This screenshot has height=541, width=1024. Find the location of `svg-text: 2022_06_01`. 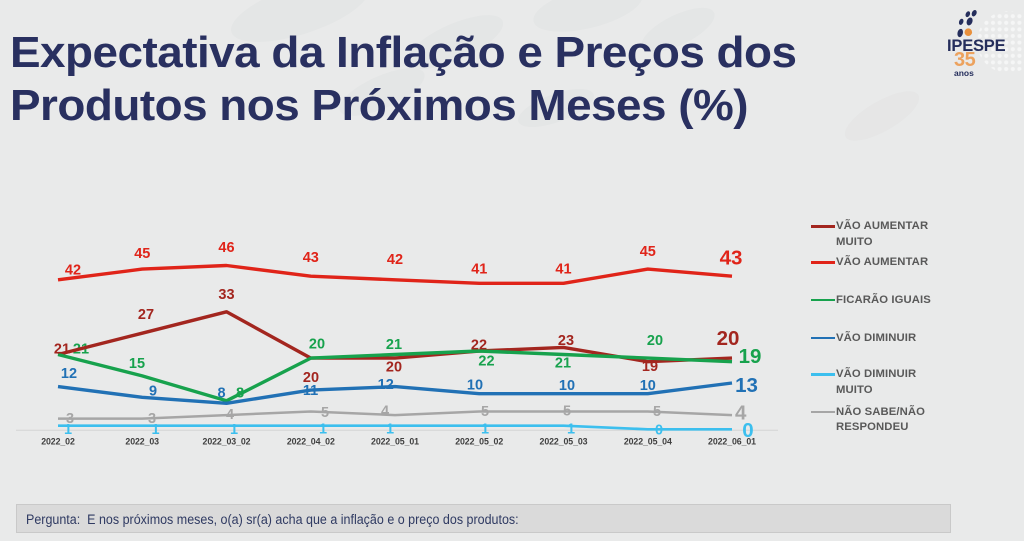

svg-text: 2022_06_01 is located at coordinates (732, 442).